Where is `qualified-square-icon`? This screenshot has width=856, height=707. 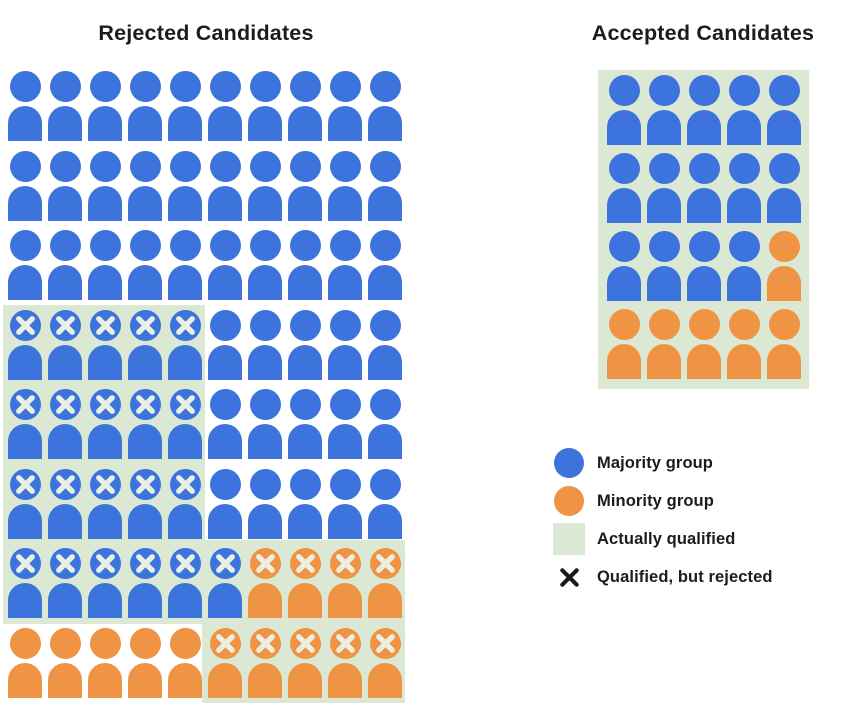
qualified-square-icon is located at coordinates (569, 539).